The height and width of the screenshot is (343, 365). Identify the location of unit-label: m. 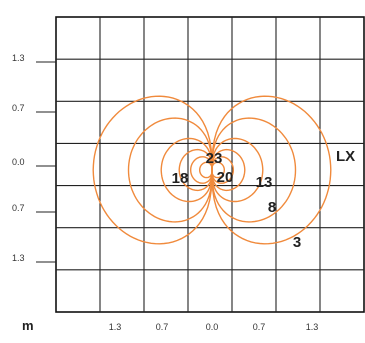
(28, 325).